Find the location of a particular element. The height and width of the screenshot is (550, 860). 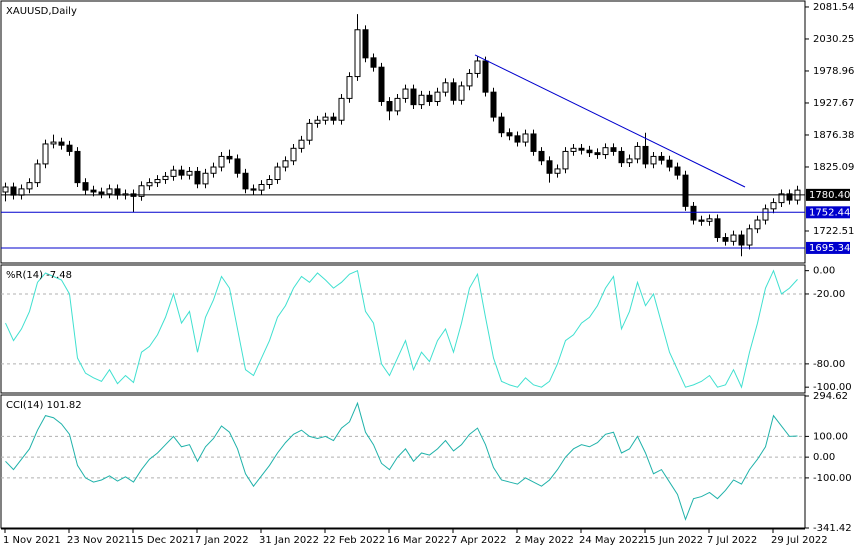

x-tick-label: 7 Jul 2022 is located at coordinates (732, 540).